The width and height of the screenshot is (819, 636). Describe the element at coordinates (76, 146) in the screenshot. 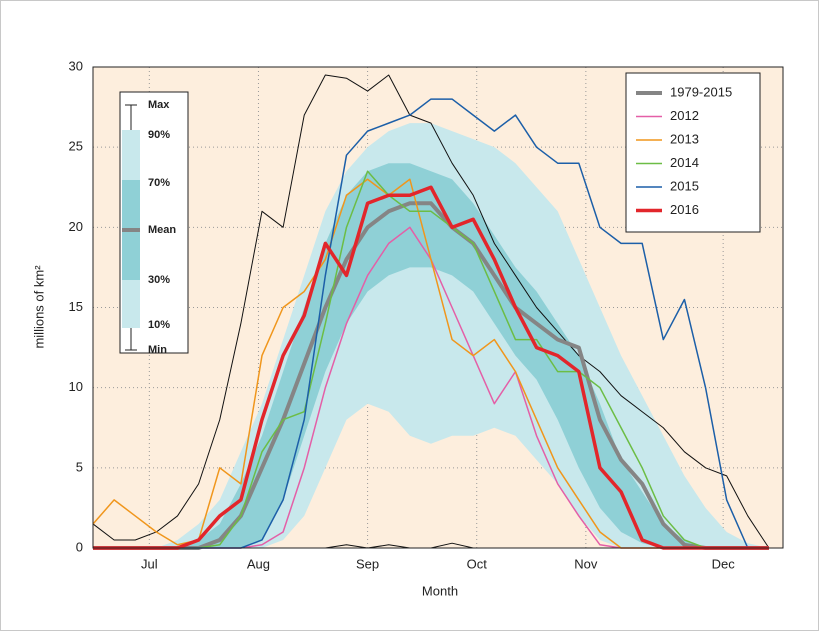

I see `y-tick-label: 25` at that location.